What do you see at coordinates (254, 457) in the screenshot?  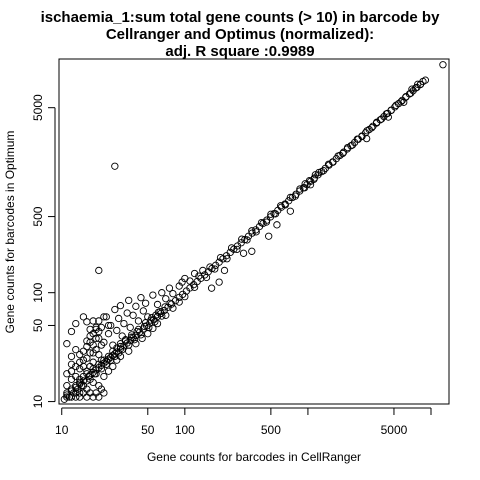 I see `x-axis-label: Gene counts for barcodes in CellRanger` at bounding box center [254, 457].